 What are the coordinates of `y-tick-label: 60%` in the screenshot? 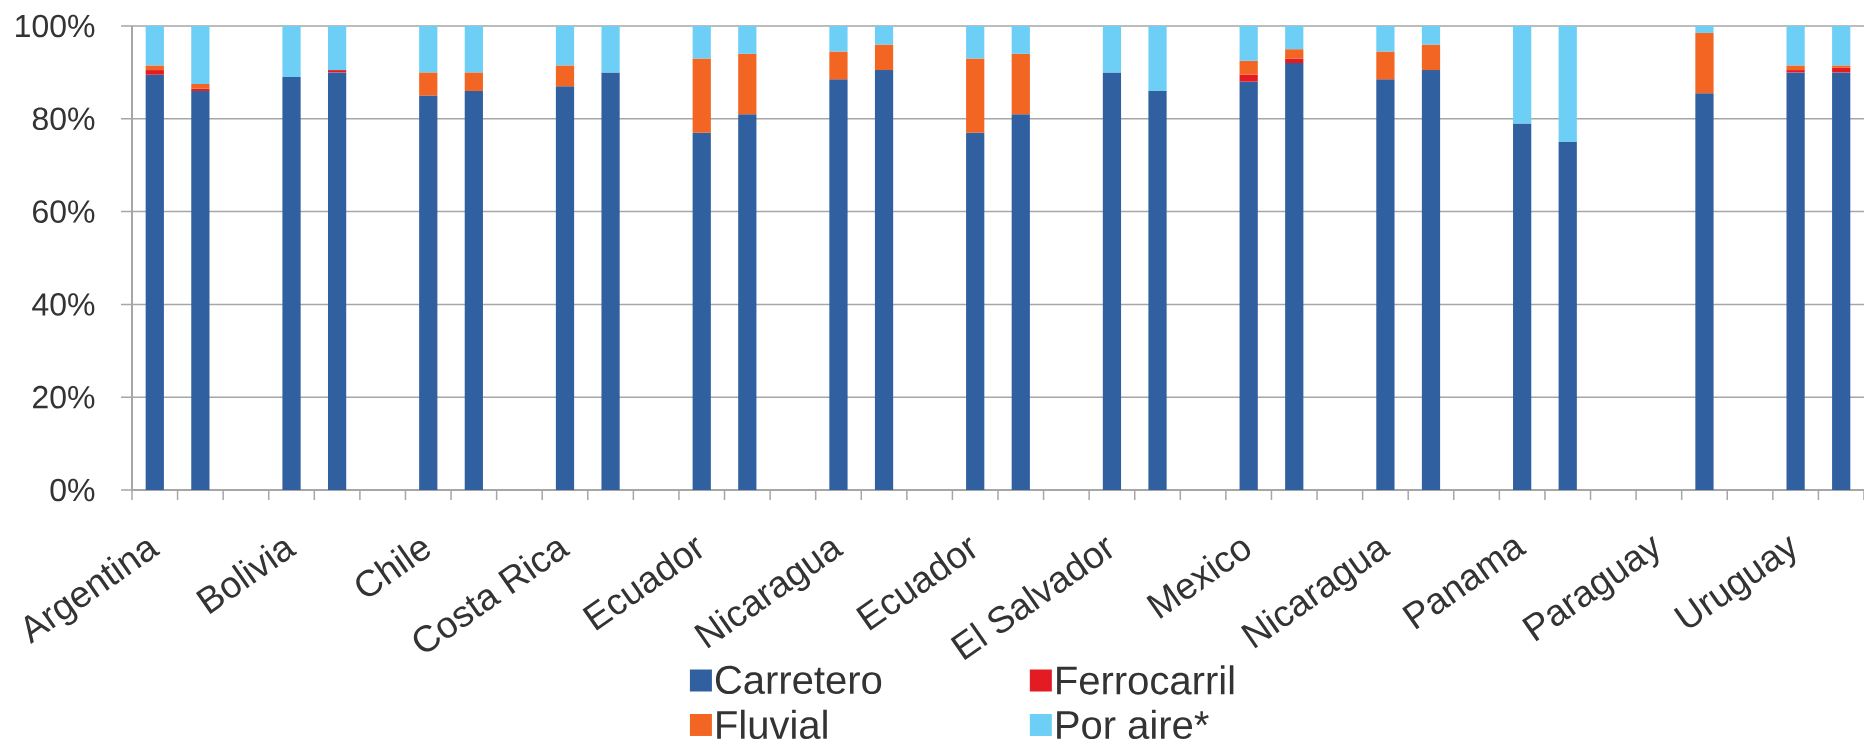 It's located at (64, 211).